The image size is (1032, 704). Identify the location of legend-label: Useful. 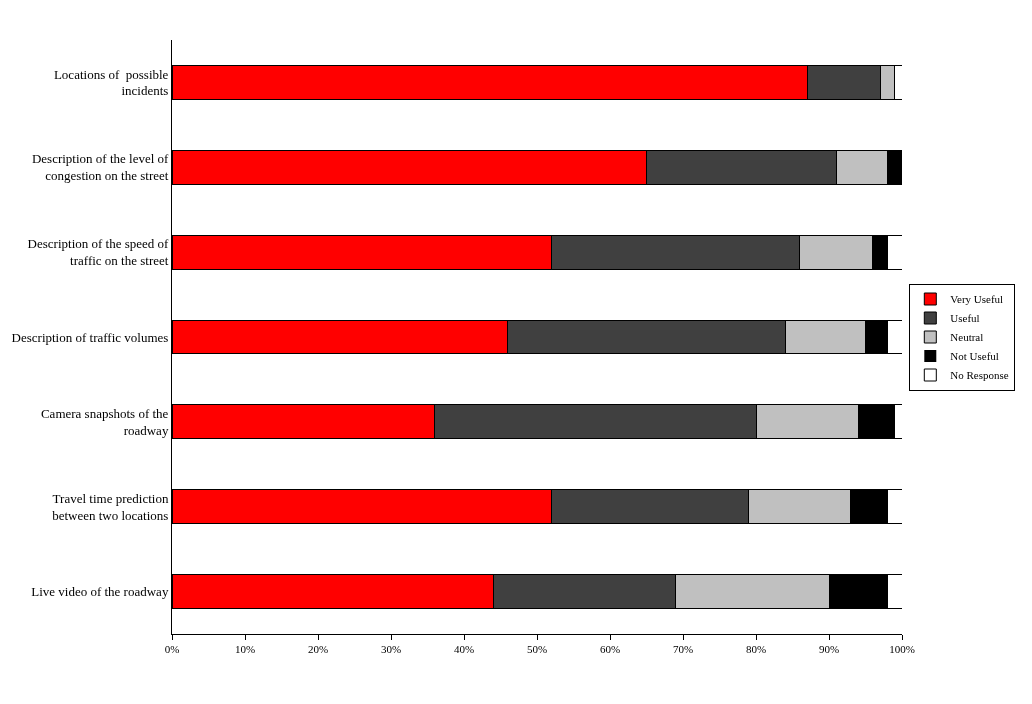
(965, 318).